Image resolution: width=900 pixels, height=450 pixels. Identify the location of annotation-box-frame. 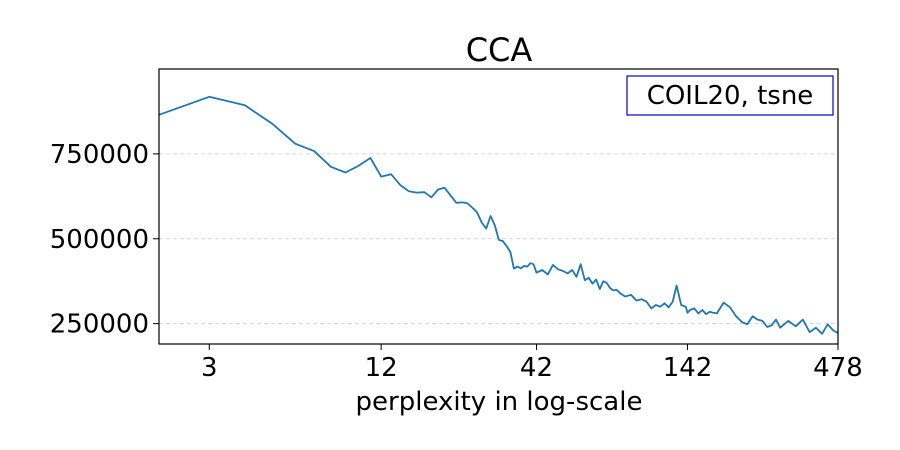
(730, 95).